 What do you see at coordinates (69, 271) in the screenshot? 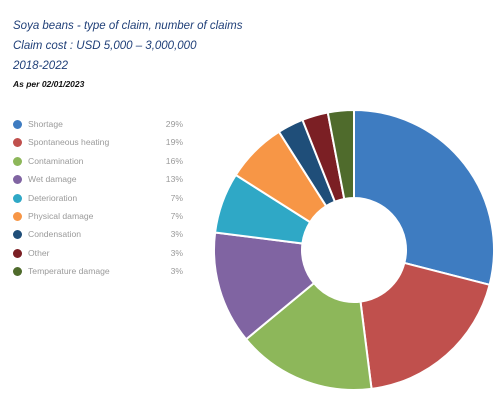
I see `legend-label: Temperature damage` at bounding box center [69, 271].